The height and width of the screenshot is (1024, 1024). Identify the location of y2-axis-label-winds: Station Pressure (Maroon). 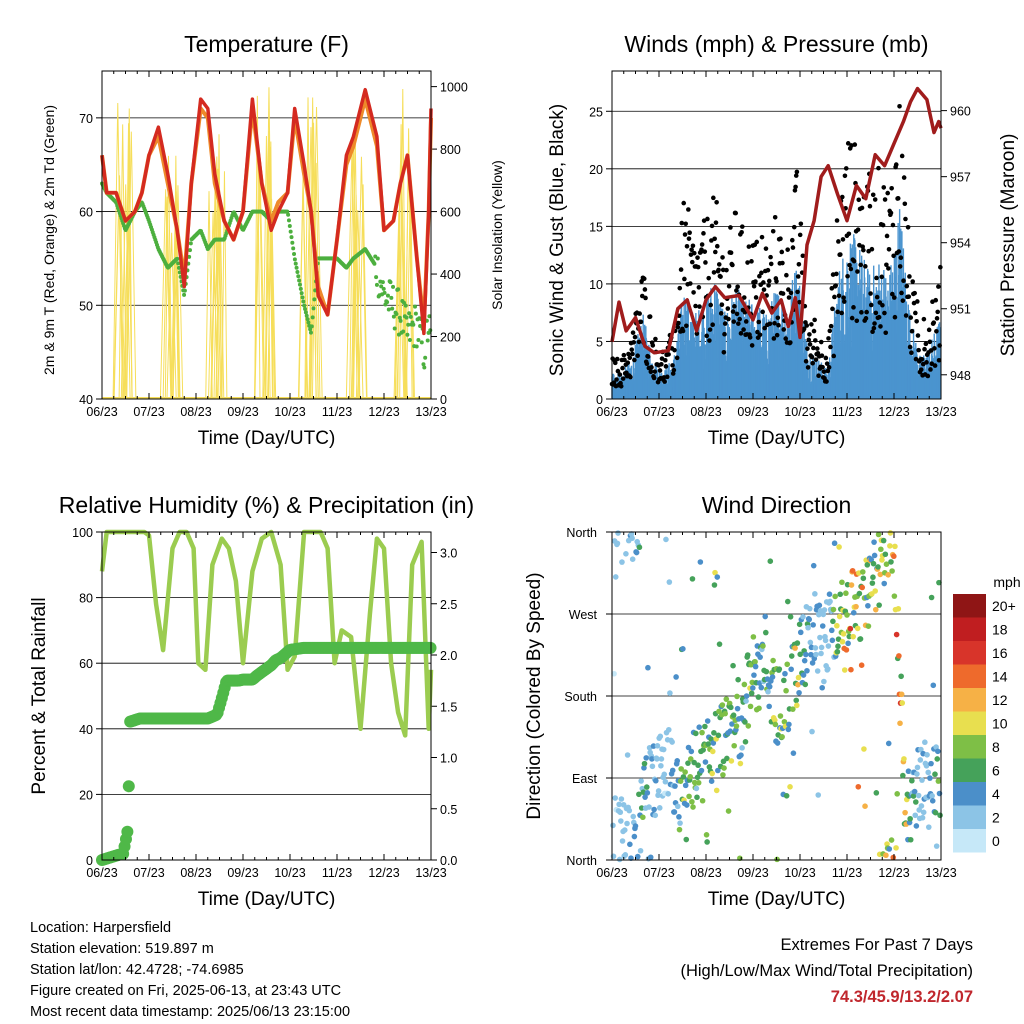
(1008, 245).